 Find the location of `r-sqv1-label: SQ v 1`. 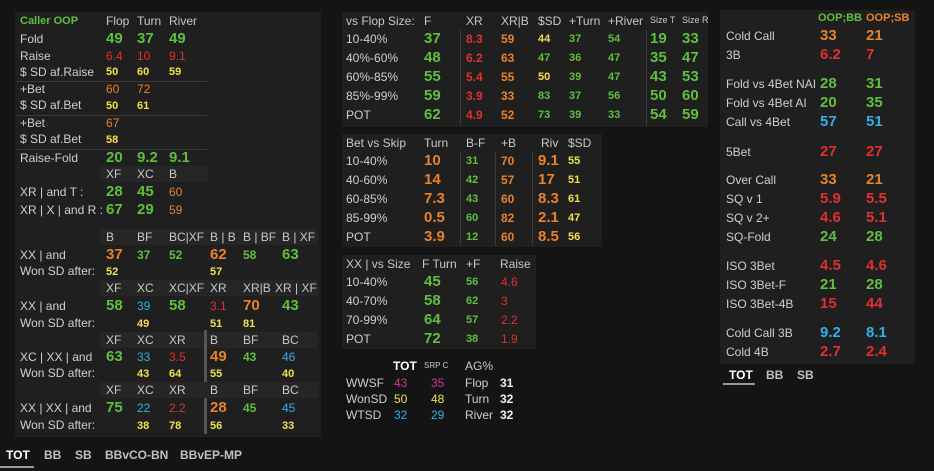

r-sqv1-label: SQ v 1 is located at coordinates (744, 199).